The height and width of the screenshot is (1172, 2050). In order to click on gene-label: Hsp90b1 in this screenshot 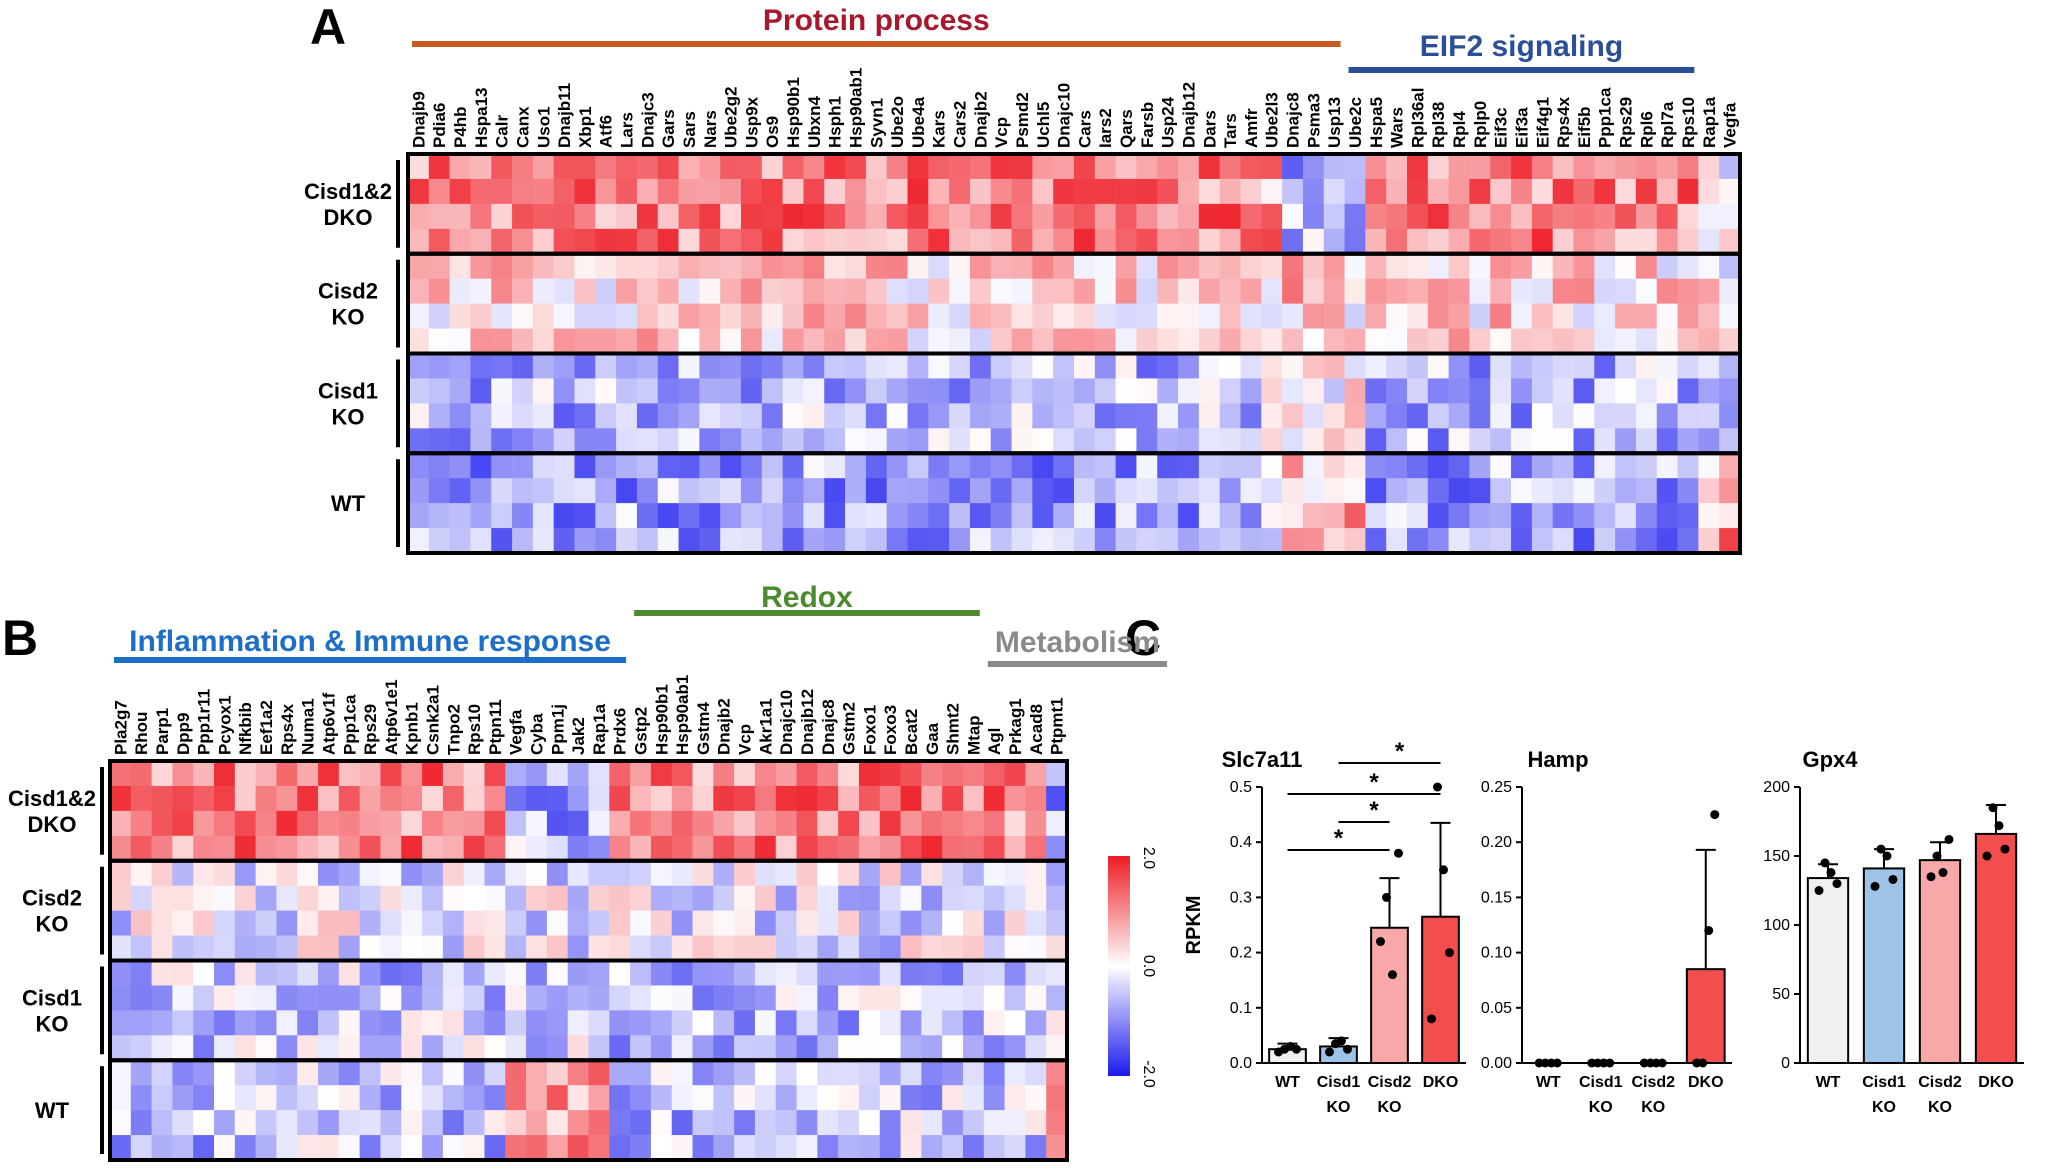, I will do `click(661, 719)`.